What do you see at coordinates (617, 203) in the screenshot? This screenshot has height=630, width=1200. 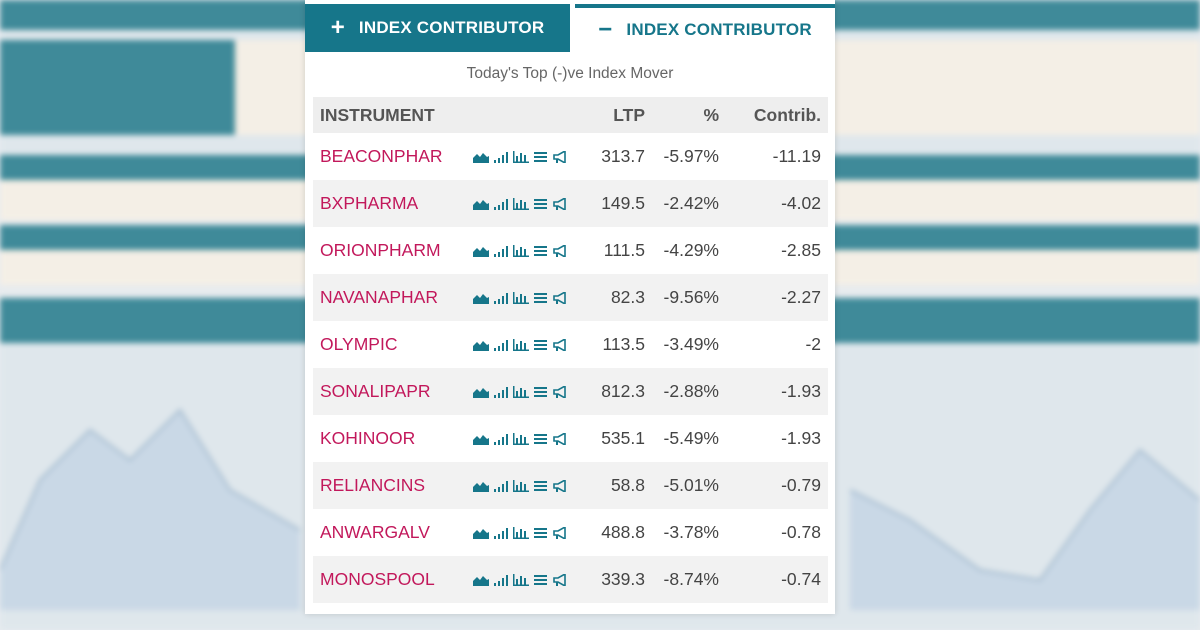 I see `ltp-cell: 149.5` at bounding box center [617, 203].